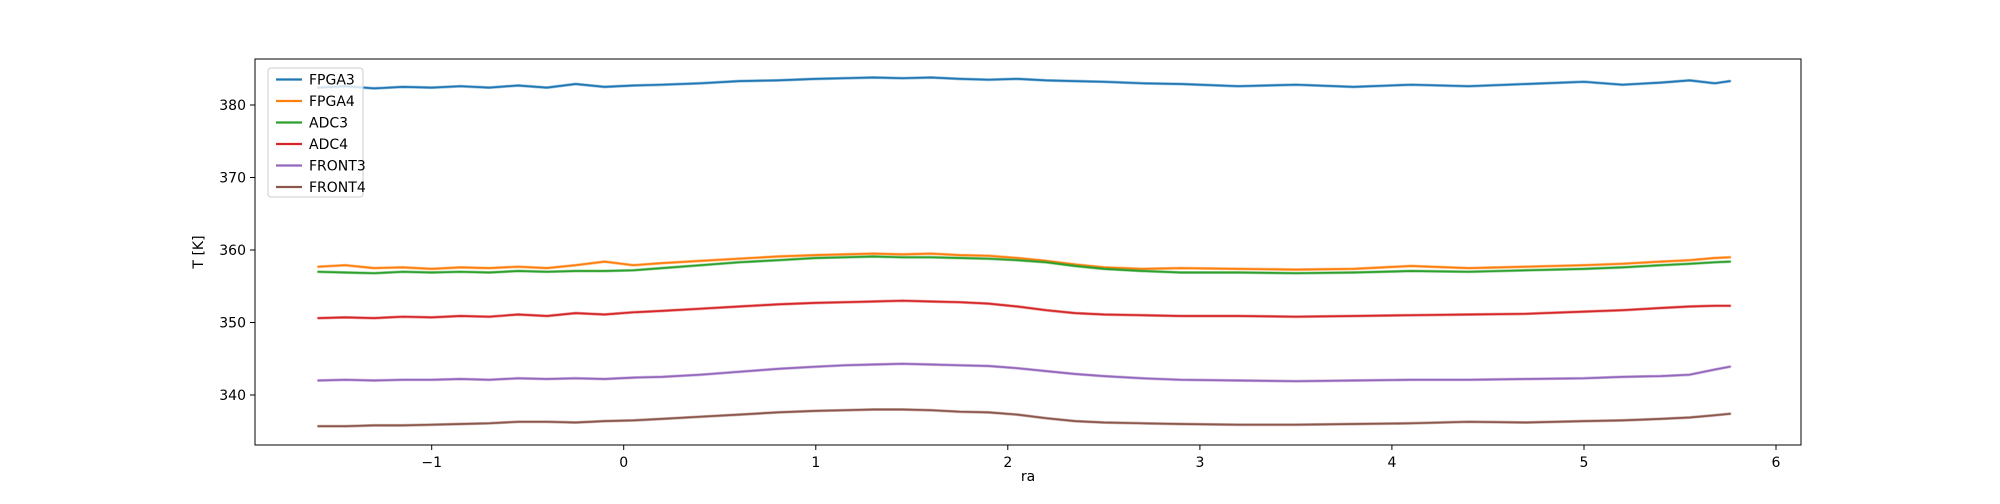 Image resolution: width=2000 pixels, height=504 pixels. I want to click on x-tick-label--1: −1, so click(431, 463).